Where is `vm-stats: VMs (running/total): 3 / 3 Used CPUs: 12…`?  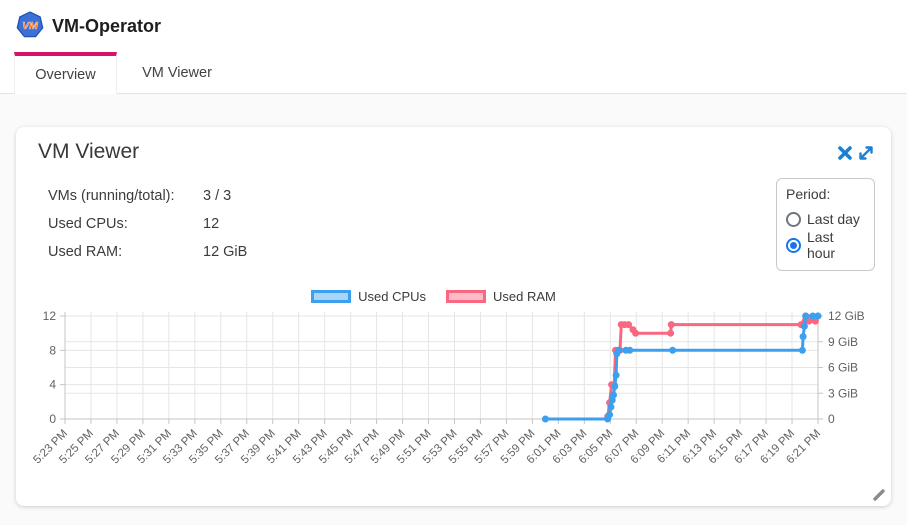
vm-stats: VMs (running/total): 3 / 3 Used CPUs: 12… is located at coordinates (147, 224).